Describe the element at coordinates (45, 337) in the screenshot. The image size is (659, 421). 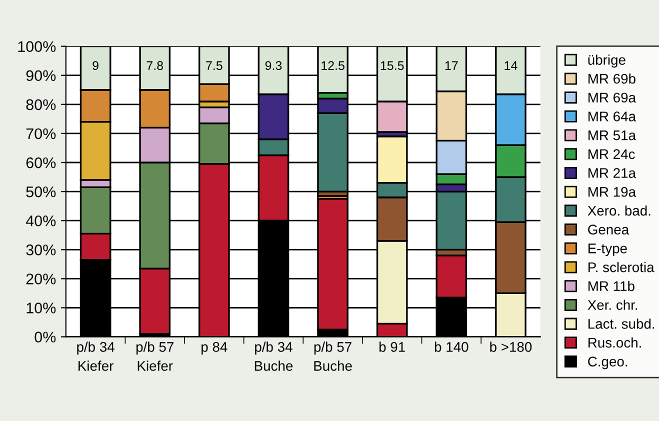
I see `y-tick-label: 0%` at that location.